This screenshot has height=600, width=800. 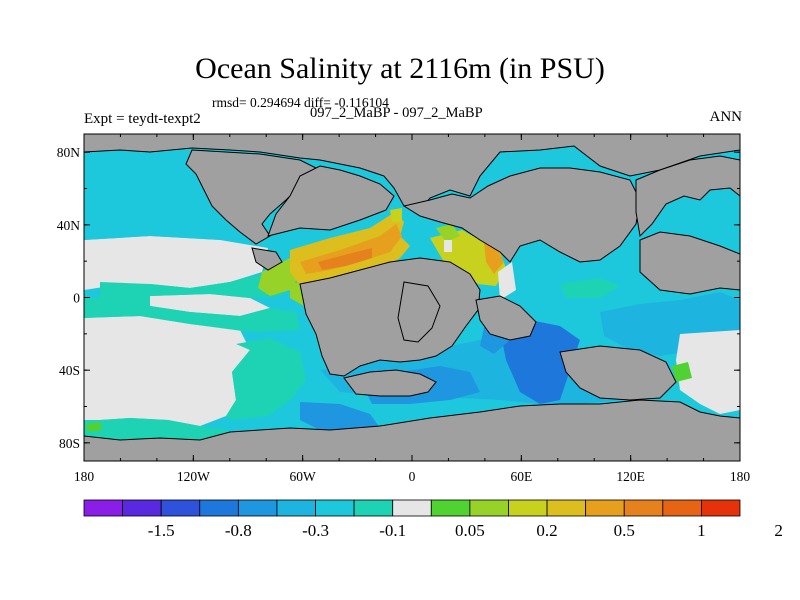 What do you see at coordinates (300, 102) in the screenshot?
I see `stats-text: rmsd= 0.294694 diff= -0.116104` at bounding box center [300, 102].